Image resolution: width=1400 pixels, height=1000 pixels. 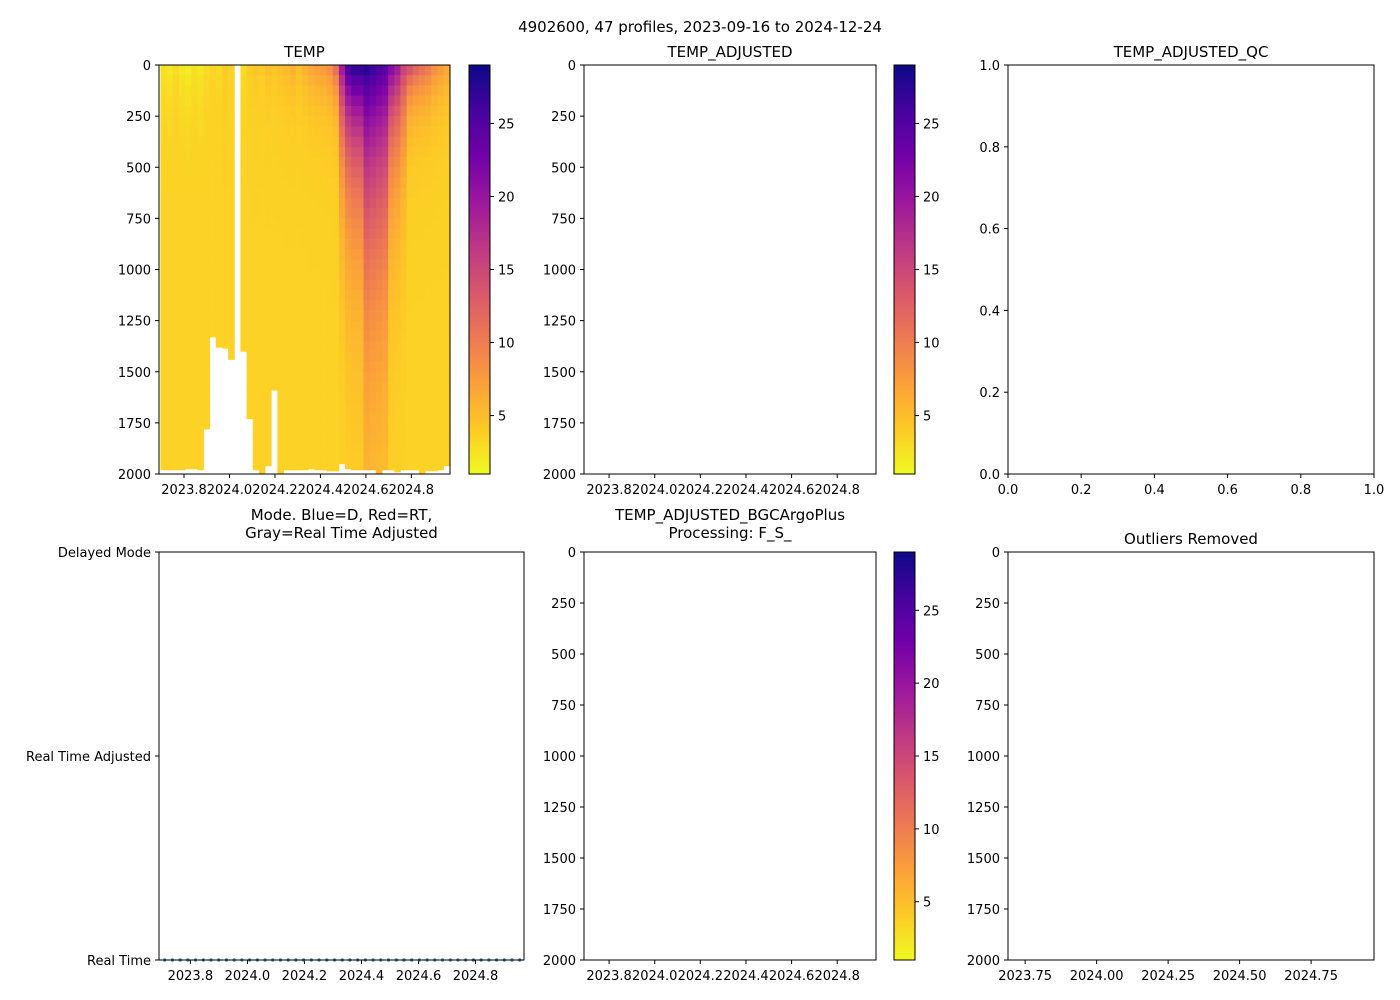 I want to click on y-tick-label: 0.2, so click(x=989, y=393).